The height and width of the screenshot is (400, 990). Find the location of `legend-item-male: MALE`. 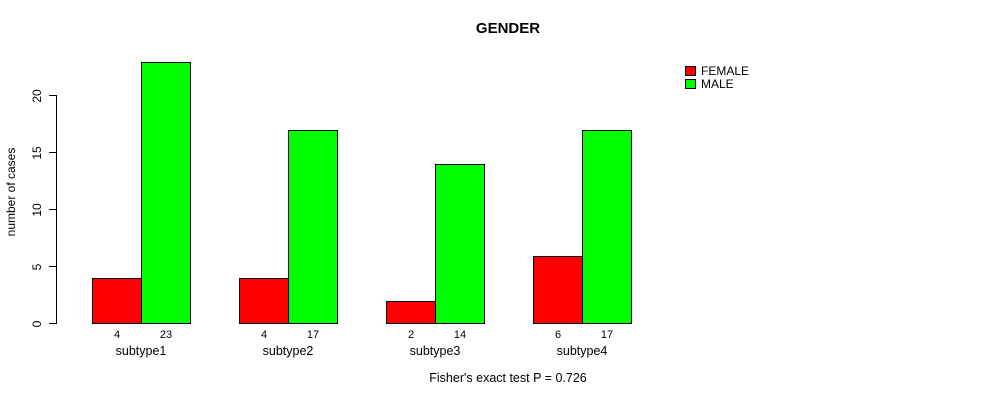

legend-item-male: MALE is located at coordinates (717, 84).